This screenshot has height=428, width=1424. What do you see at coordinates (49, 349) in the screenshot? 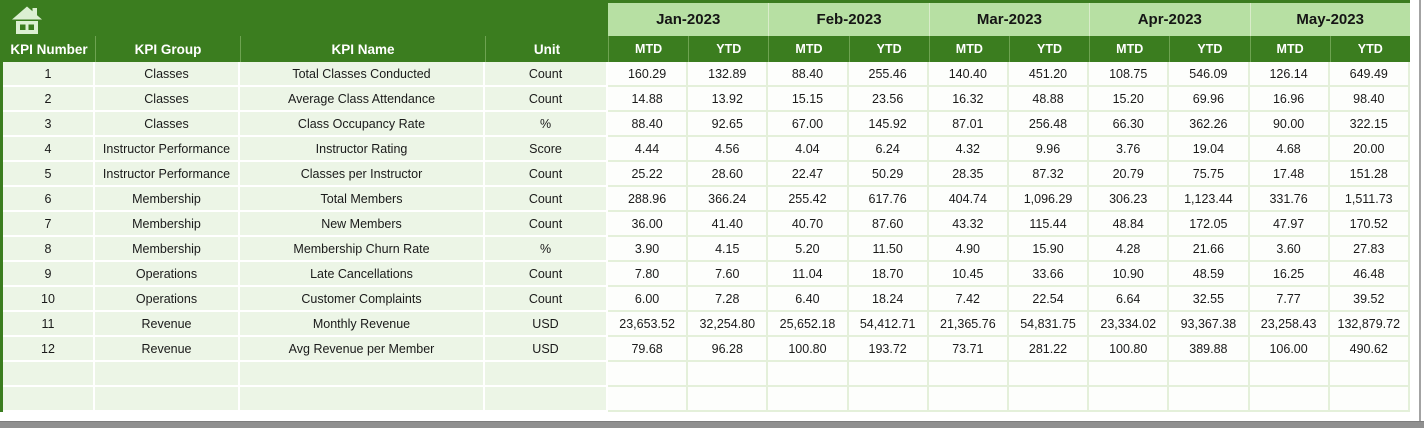
I see `kpi-number-cell: 12` at bounding box center [49, 349].